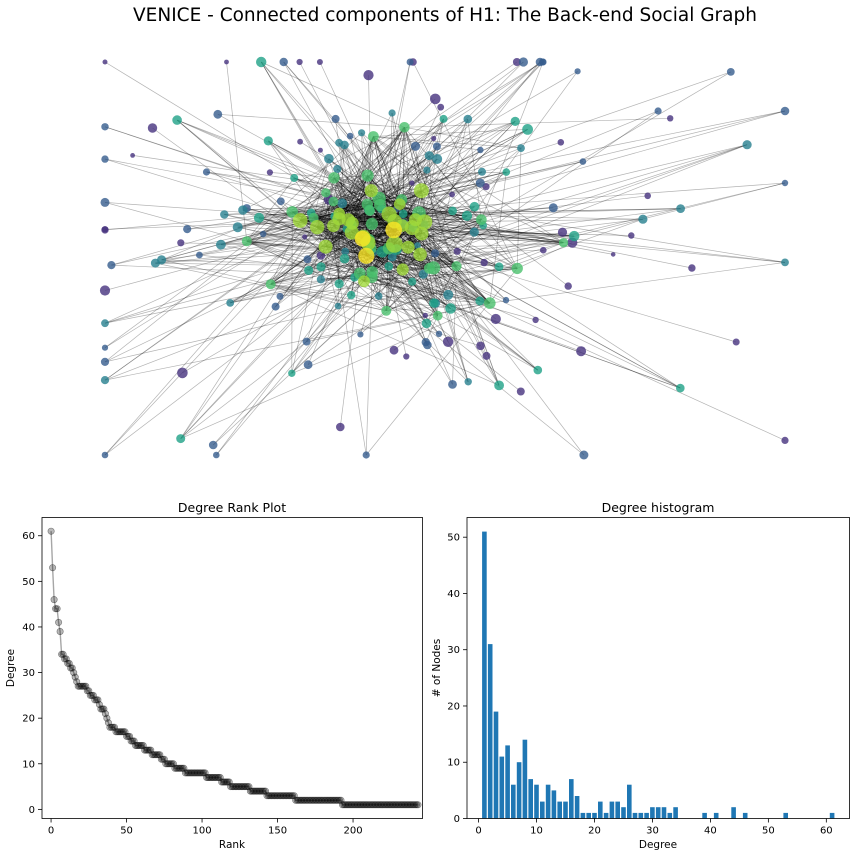  What do you see at coordinates (202, 831) in the screenshot?
I see `x-tick-label: 100` at bounding box center [202, 831].